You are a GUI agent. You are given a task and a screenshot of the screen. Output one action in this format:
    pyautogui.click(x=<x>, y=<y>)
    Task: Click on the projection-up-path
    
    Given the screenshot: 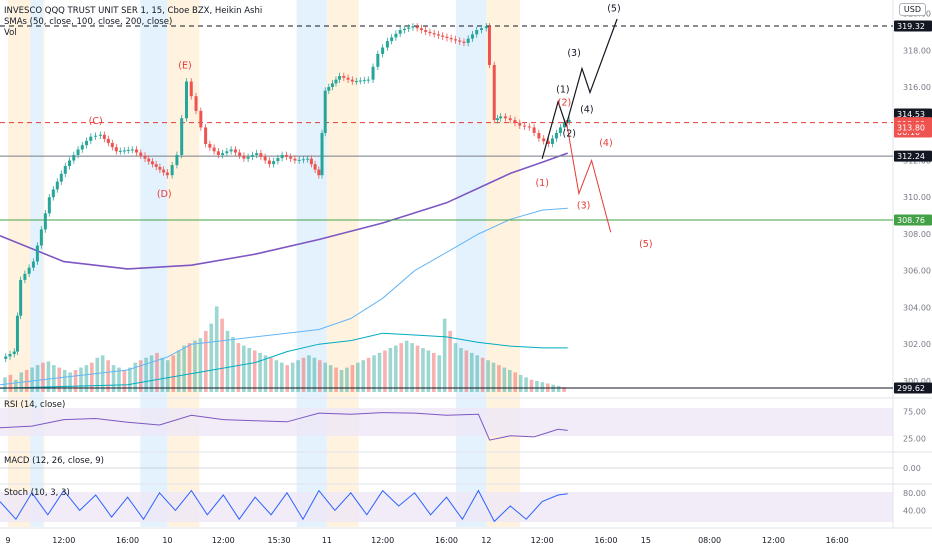 What is the action you would take?
    pyautogui.click(x=579, y=88)
    